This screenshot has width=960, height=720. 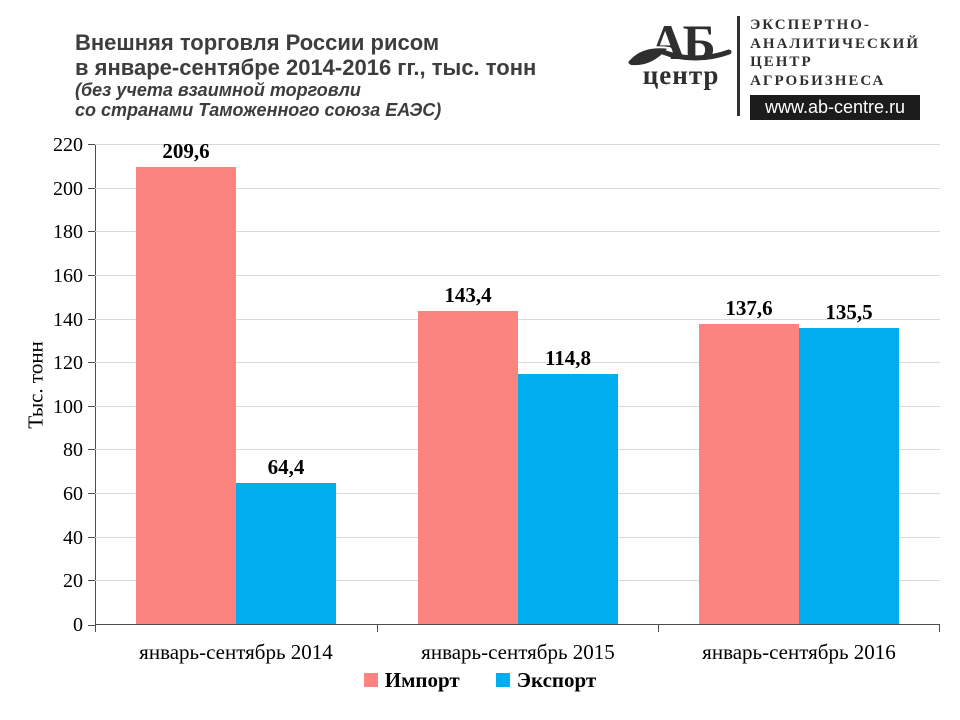 What do you see at coordinates (681, 75) in the screenshot?
I see `logo-name: центр` at bounding box center [681, 75].